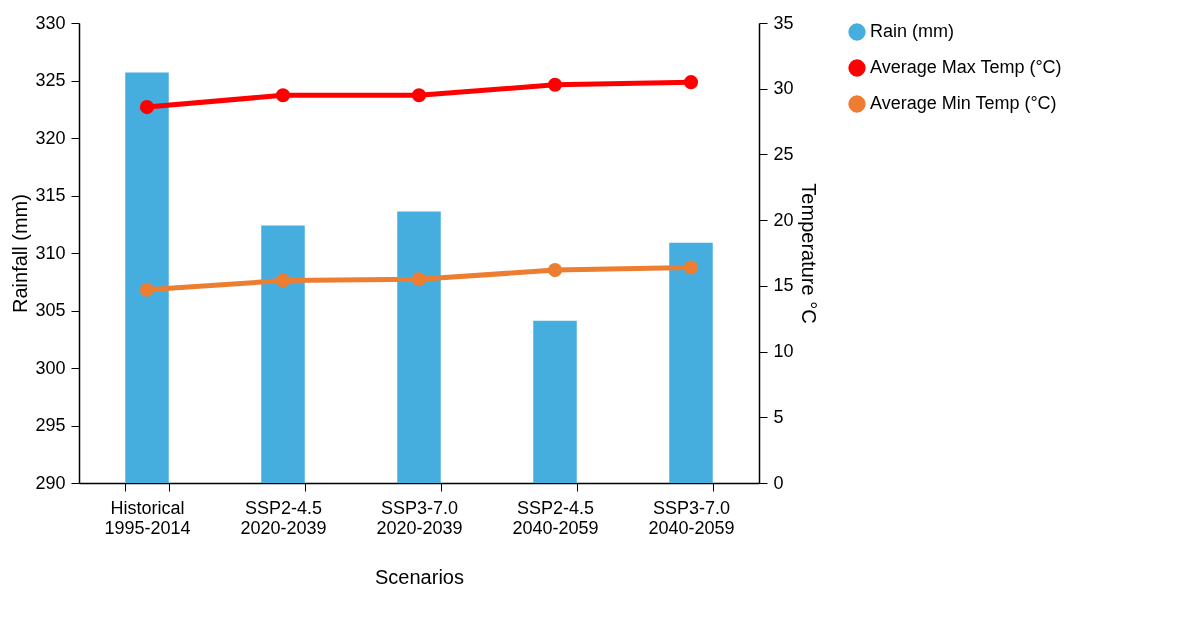 The width and height of the screenshot is (1198, 634). Describe the element at coordinates (50, 425) in the screenshot. I see `y-tick-label: 295` at that location.